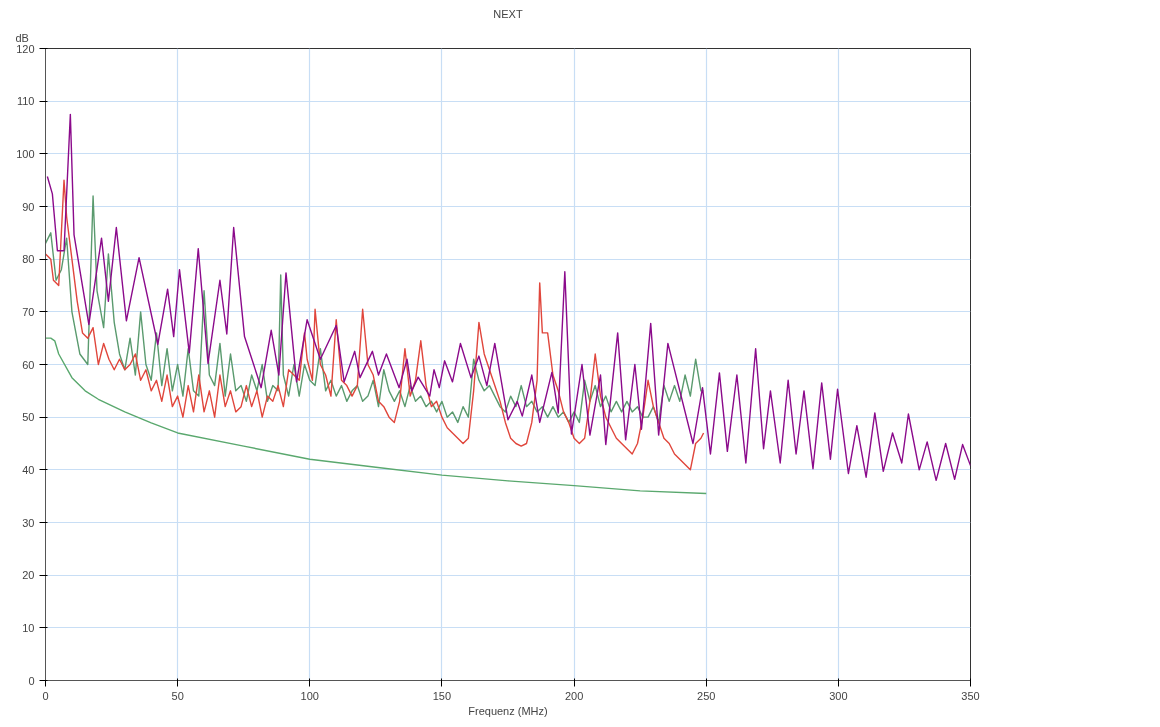 The width and height of the screenshot is (1160, 727). What do you see at coordinates (28, 522) in the screenshot?
I see `y-tick-label: 30` at bounding box center [28, 522].